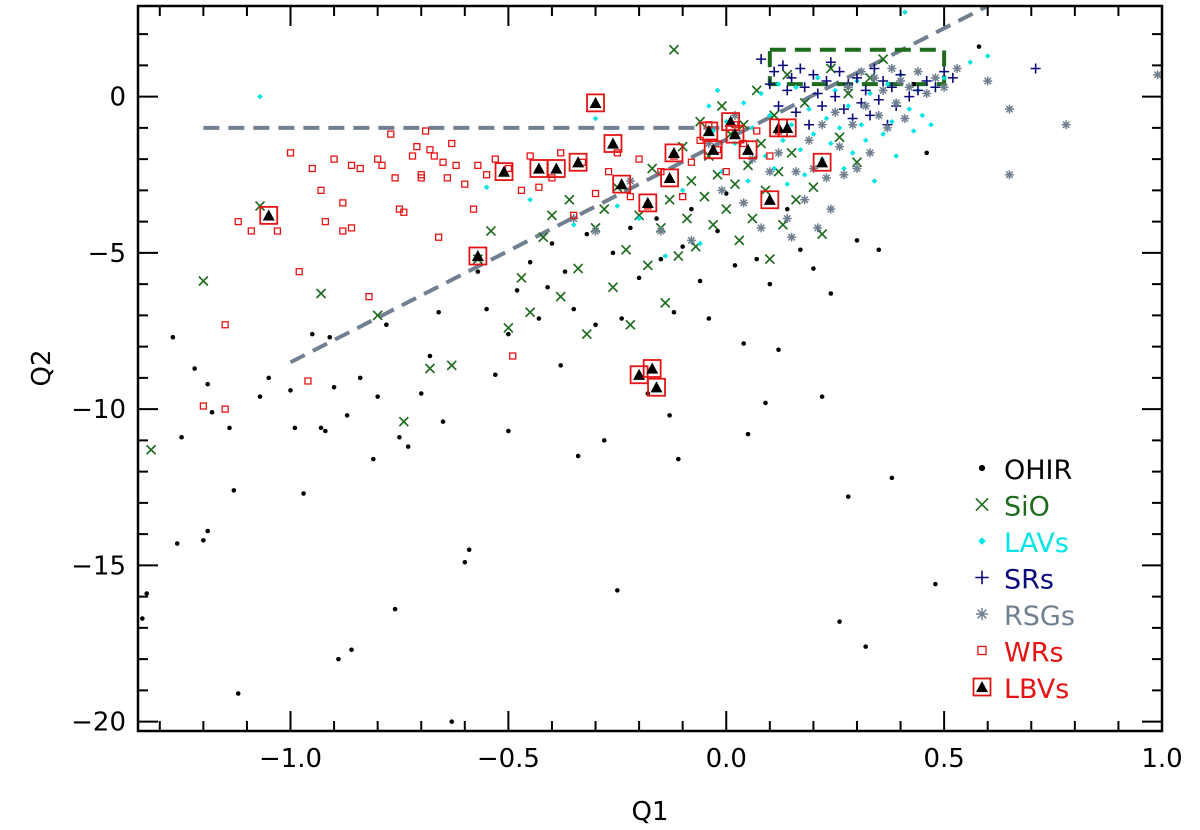  I want to click on legend-marker-ohir, so click(982, 468).